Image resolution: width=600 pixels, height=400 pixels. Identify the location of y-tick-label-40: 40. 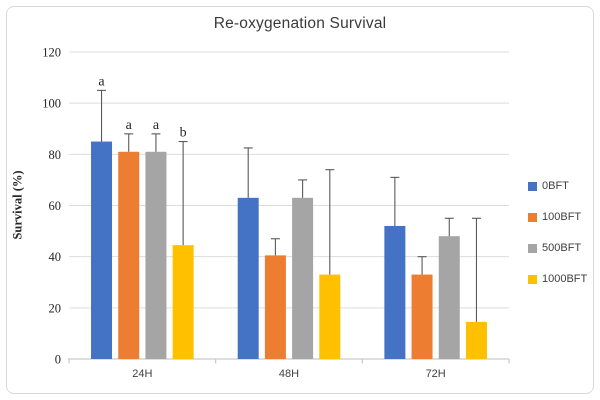
(55, 257).